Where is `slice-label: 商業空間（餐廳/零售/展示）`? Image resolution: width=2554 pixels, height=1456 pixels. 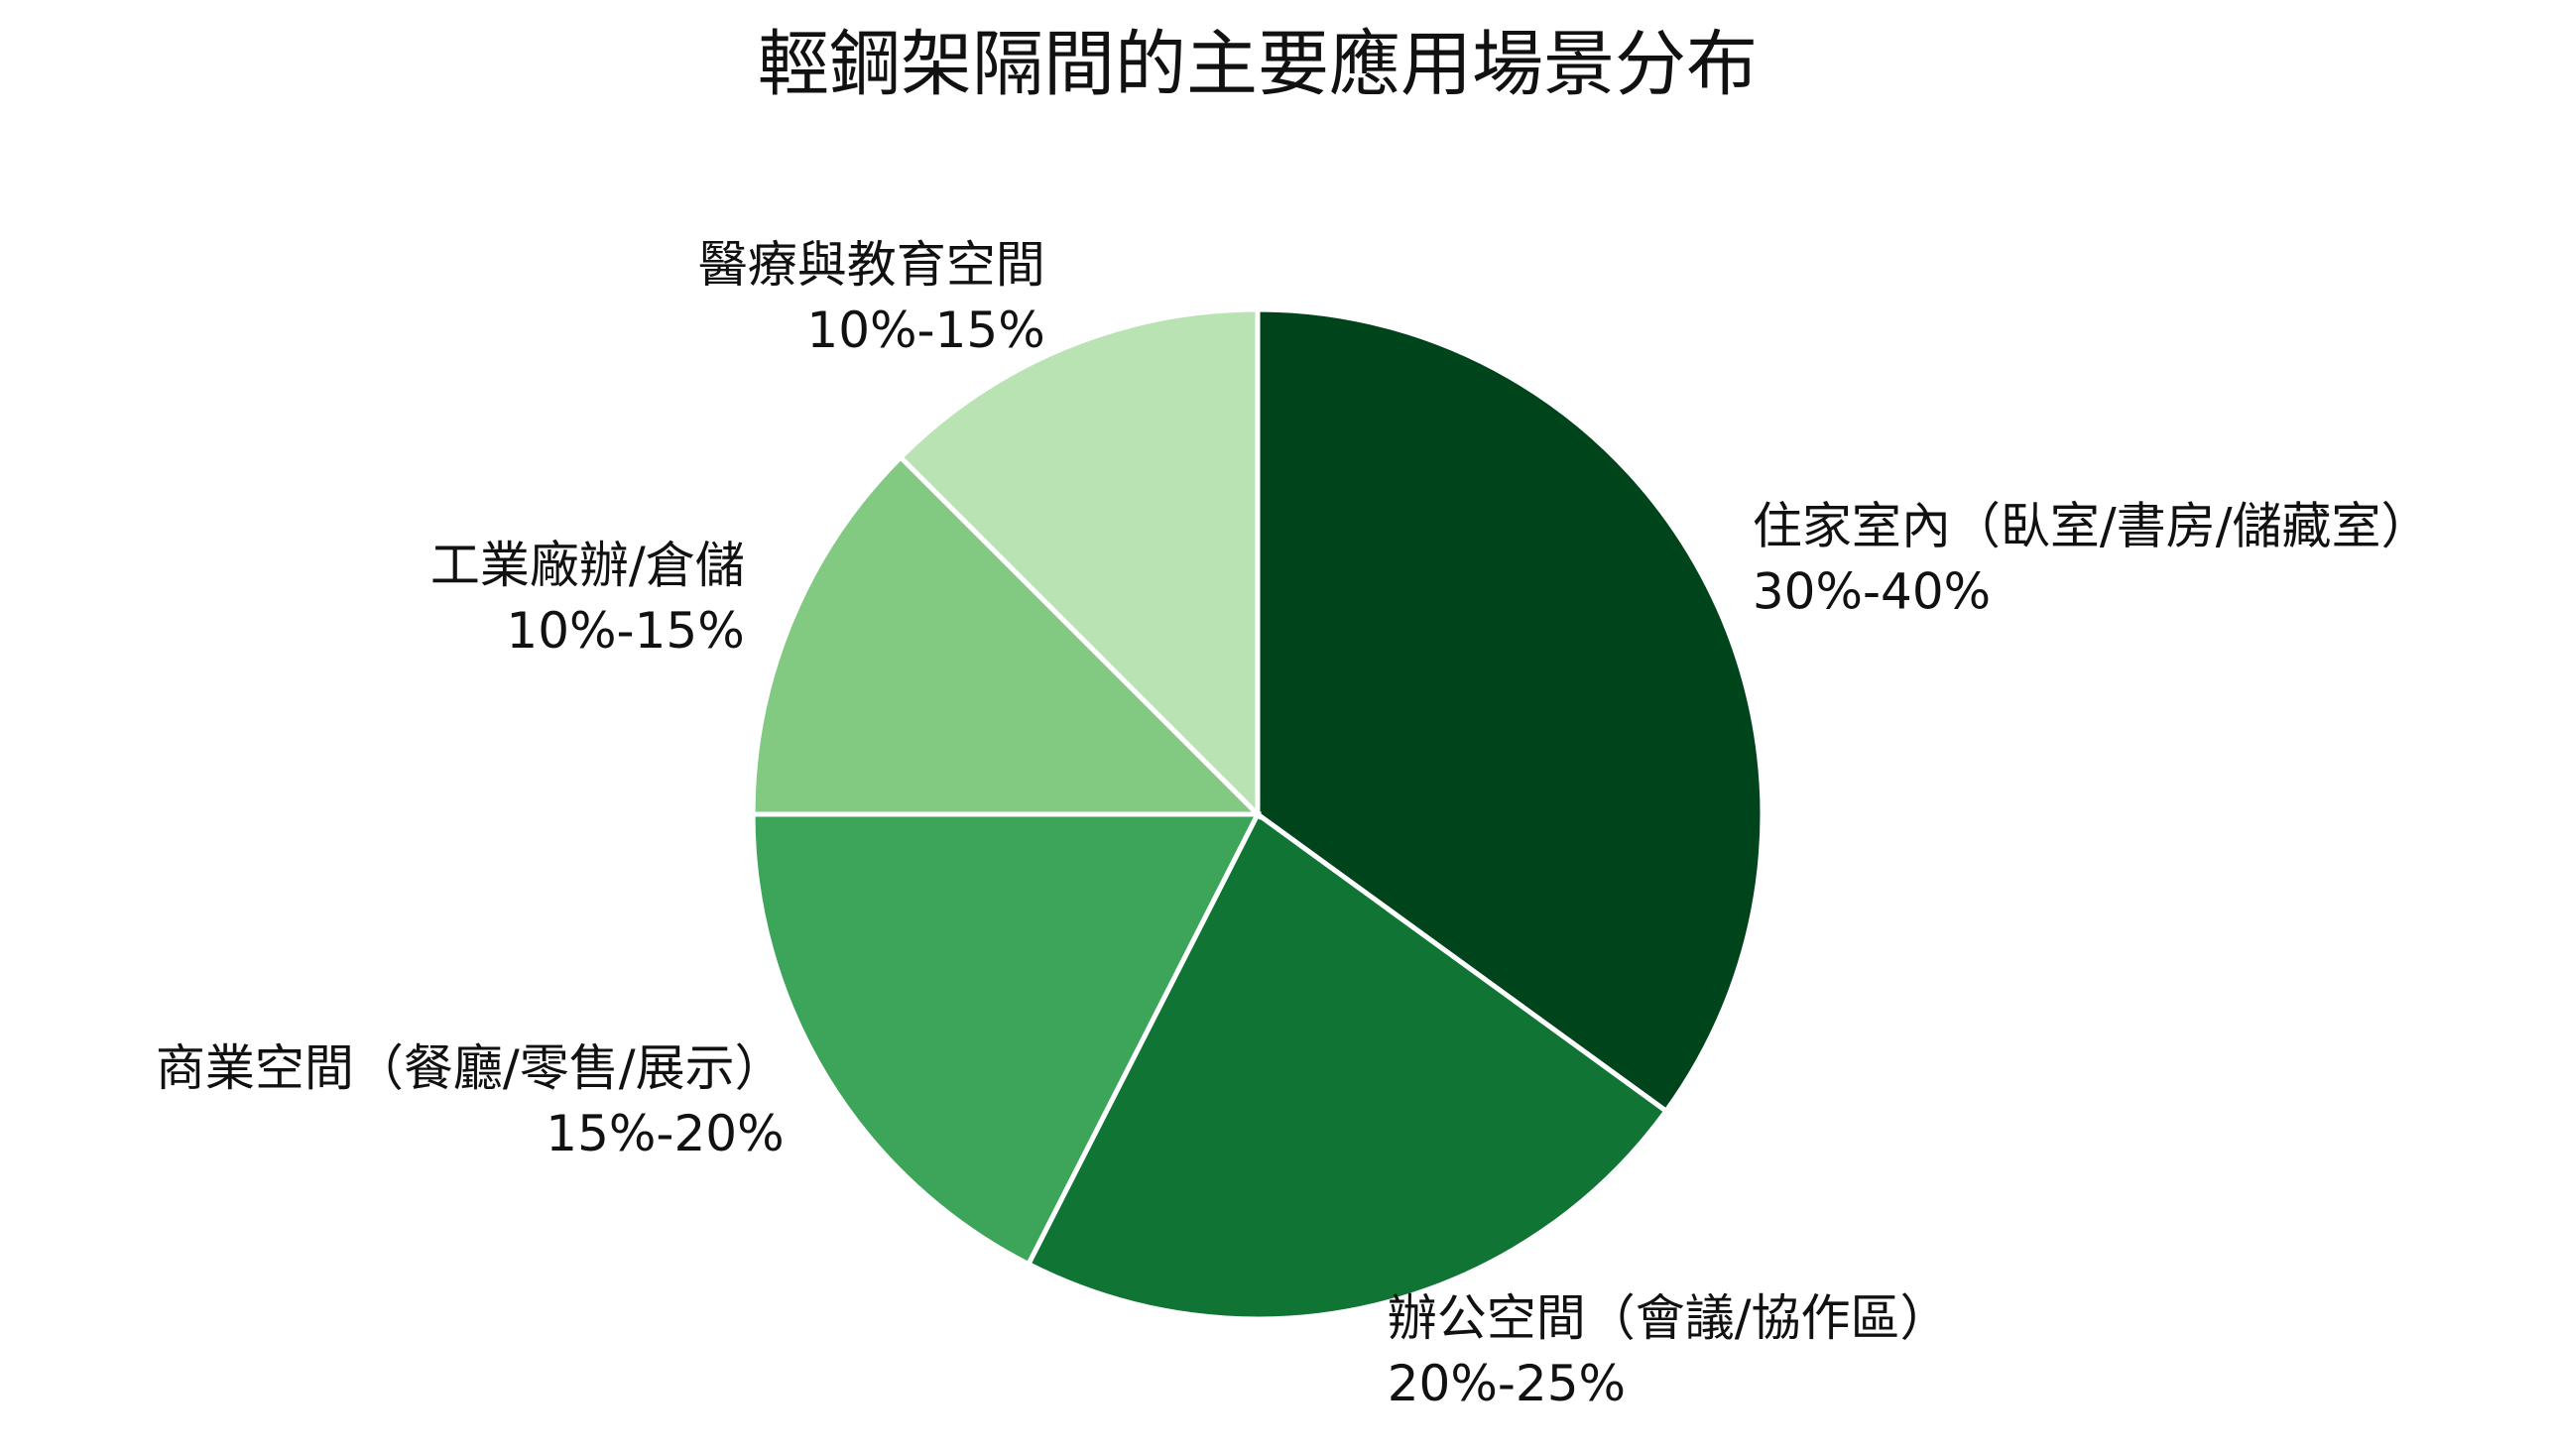 slice-label: 商業空間（餐廳/零售/展示） is located at coordinates (470, 1068).